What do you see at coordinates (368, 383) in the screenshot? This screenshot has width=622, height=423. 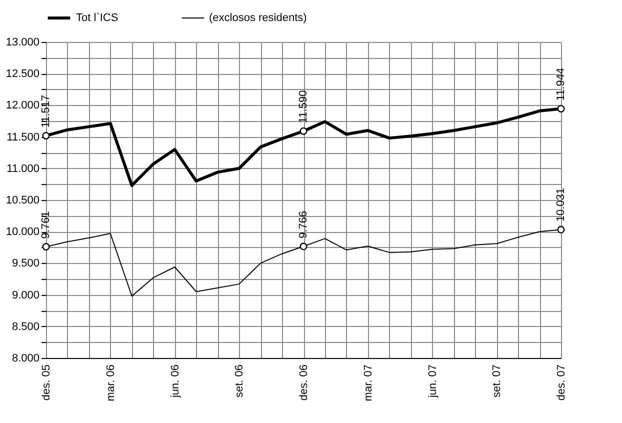 I see `x-tick-label: mar. 07` at bounding box center [368, 383].